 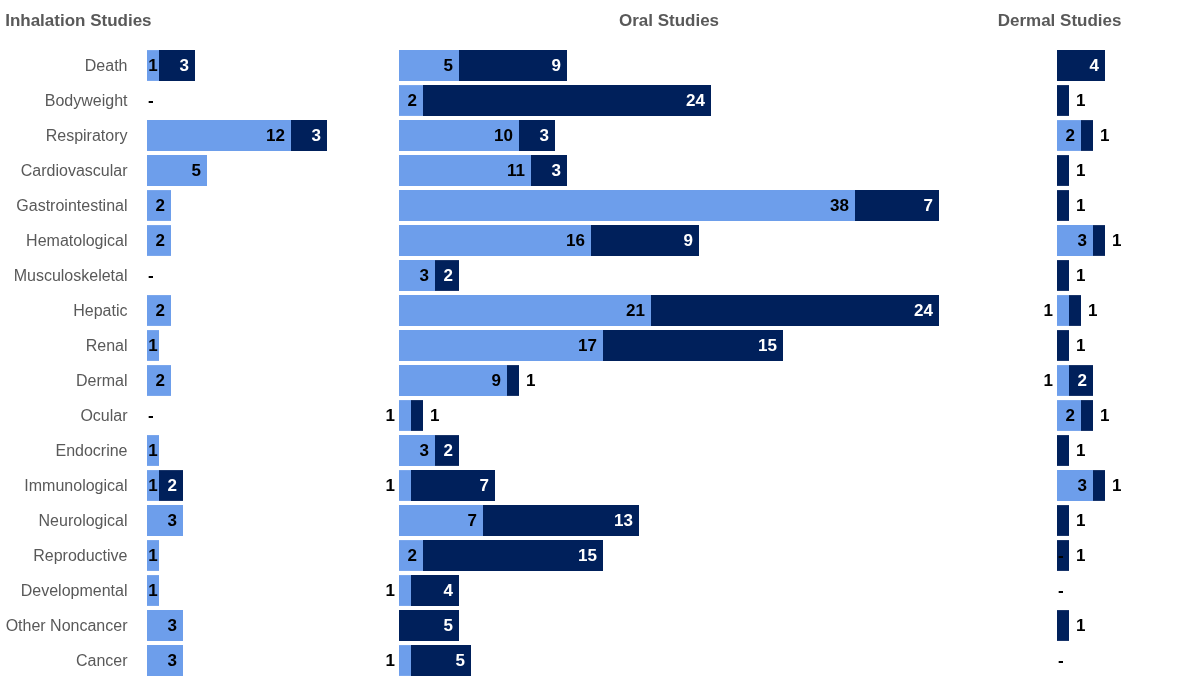 I want to click on data-label: 16, so click(x=575, y=240).